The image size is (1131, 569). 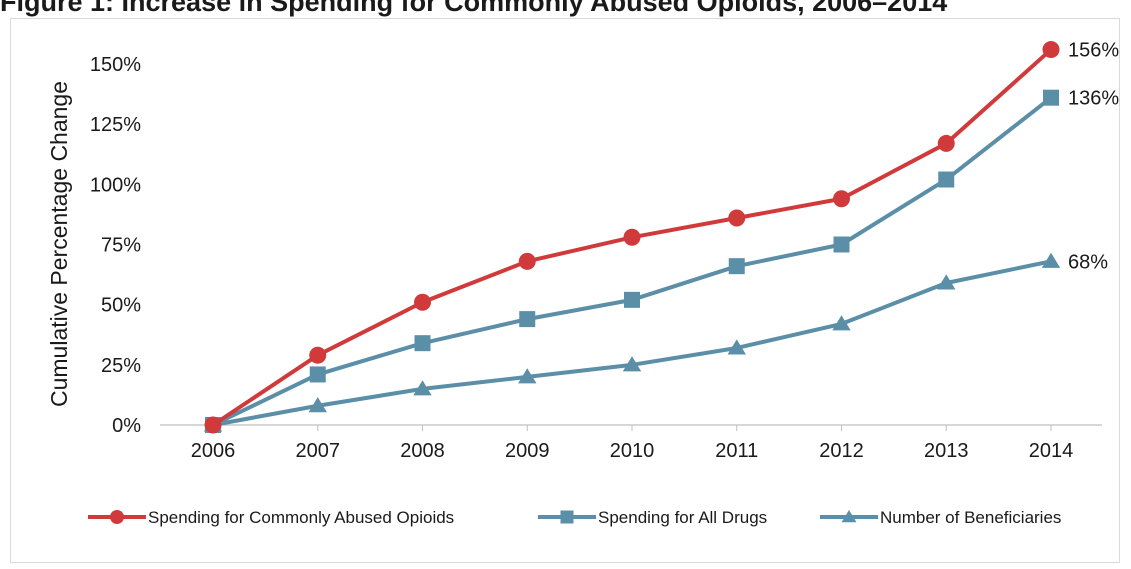 What do you see at coordinates (946, 451) in the screenshot?
I see `x-tick-label: 2013` at bounding box center [946, 451].